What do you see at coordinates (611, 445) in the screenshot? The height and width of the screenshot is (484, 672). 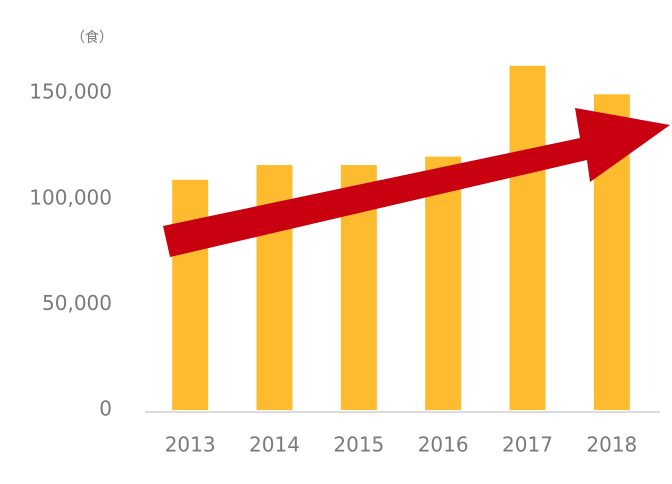 I see `x-tick-label: 2018` at bounding box center [611, 445].